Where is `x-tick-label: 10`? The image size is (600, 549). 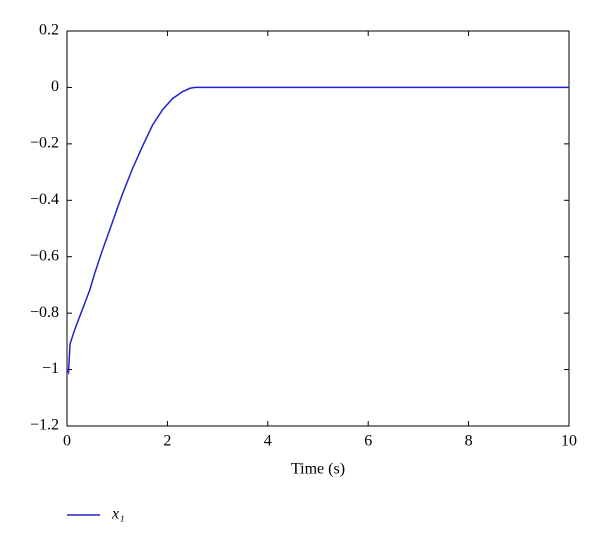 x-tick-label: 10 is located at coordinates (569, 441).